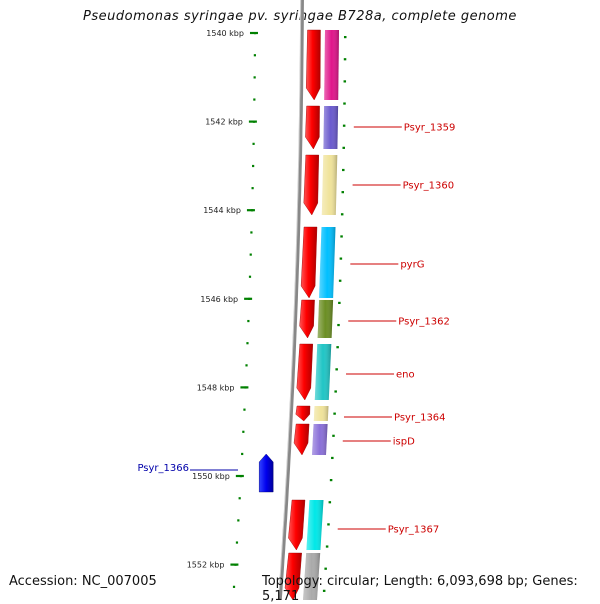 The width and height of the screenshot is (600, 604). Describe the element at coordinates (430, 128) in the screenshot. I see `gene-label: Psyr_1359` at that location.